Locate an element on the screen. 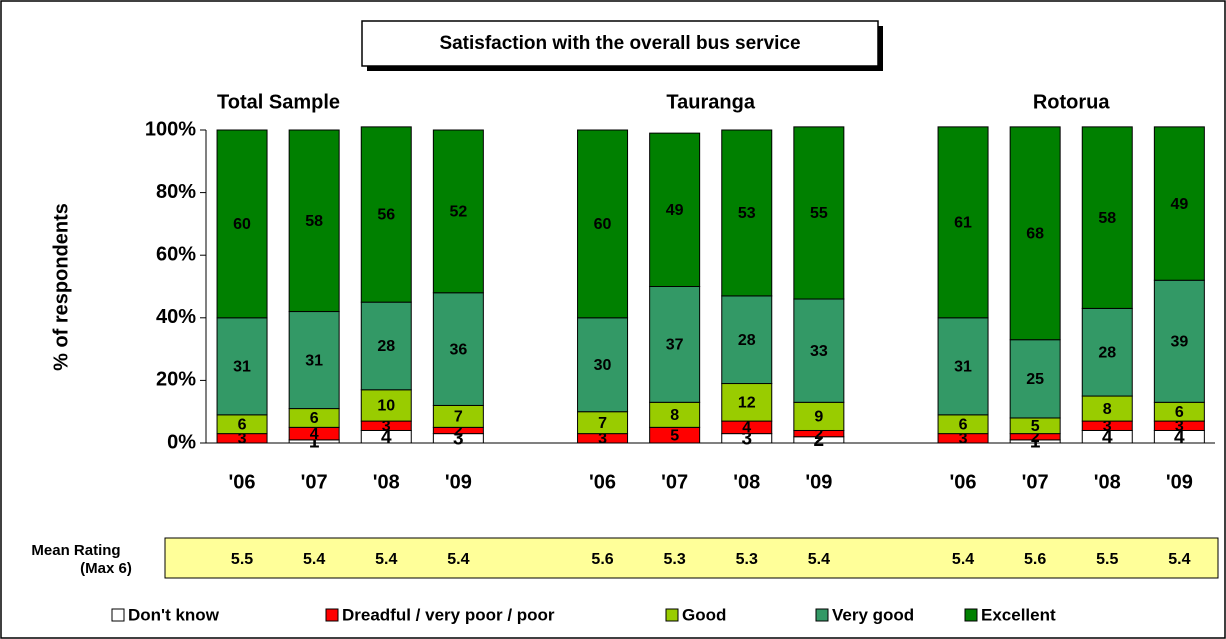 The width and height of the screenshot is (1226, 639). mean-box is located at coordinates (691, 558).